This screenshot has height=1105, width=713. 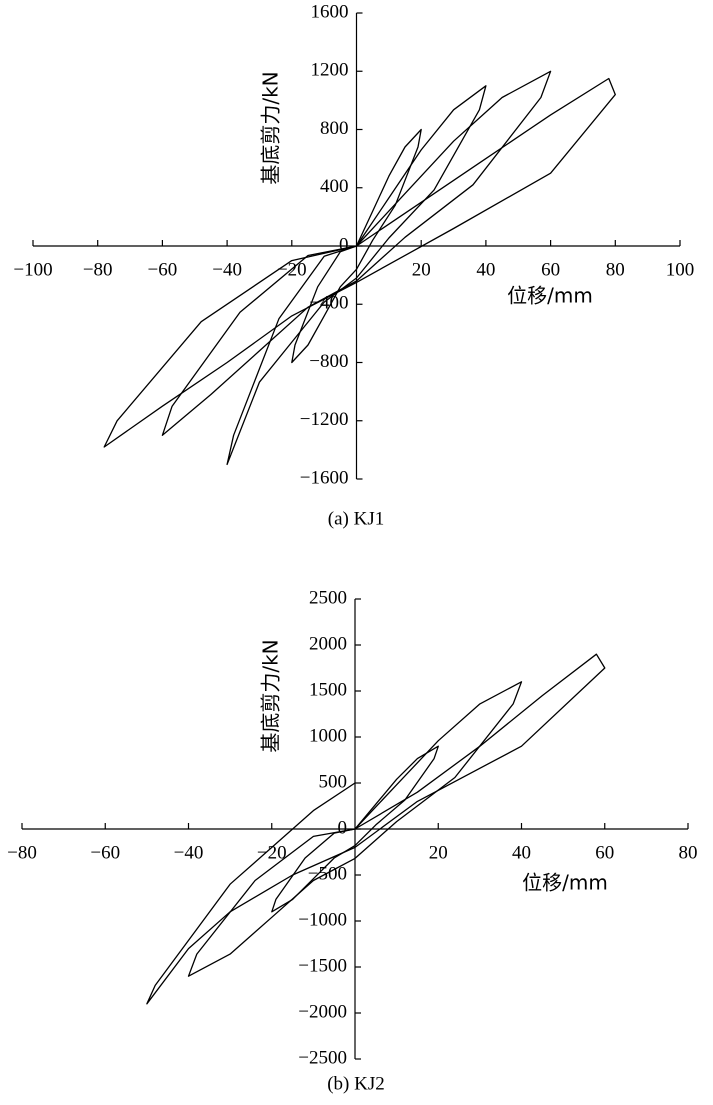 I want to click on y-tick-label: 1000, so click(x=328, y=735).